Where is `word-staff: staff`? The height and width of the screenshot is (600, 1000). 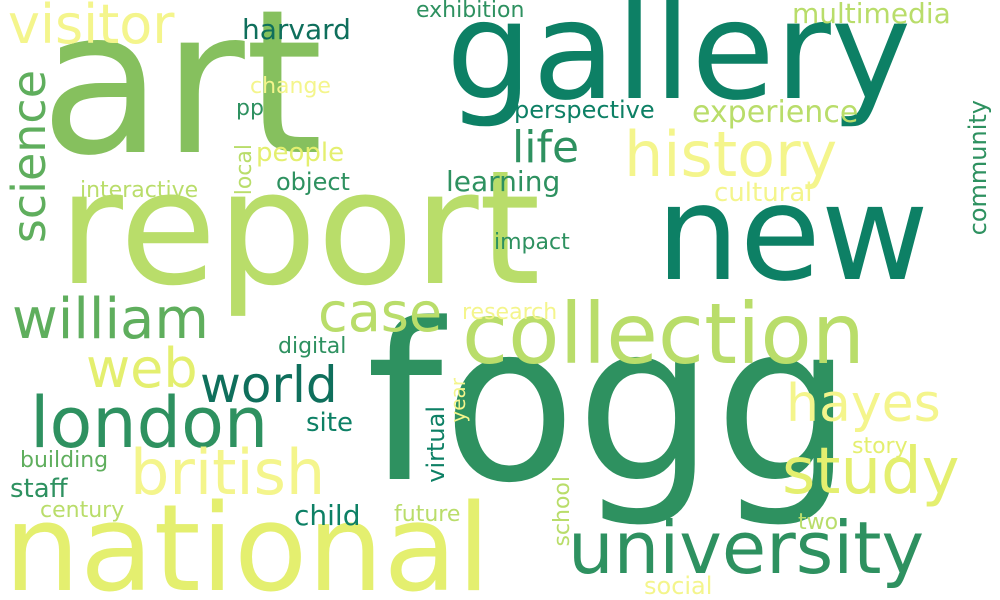
word-staff: staff is located at coordinates (39, 489).